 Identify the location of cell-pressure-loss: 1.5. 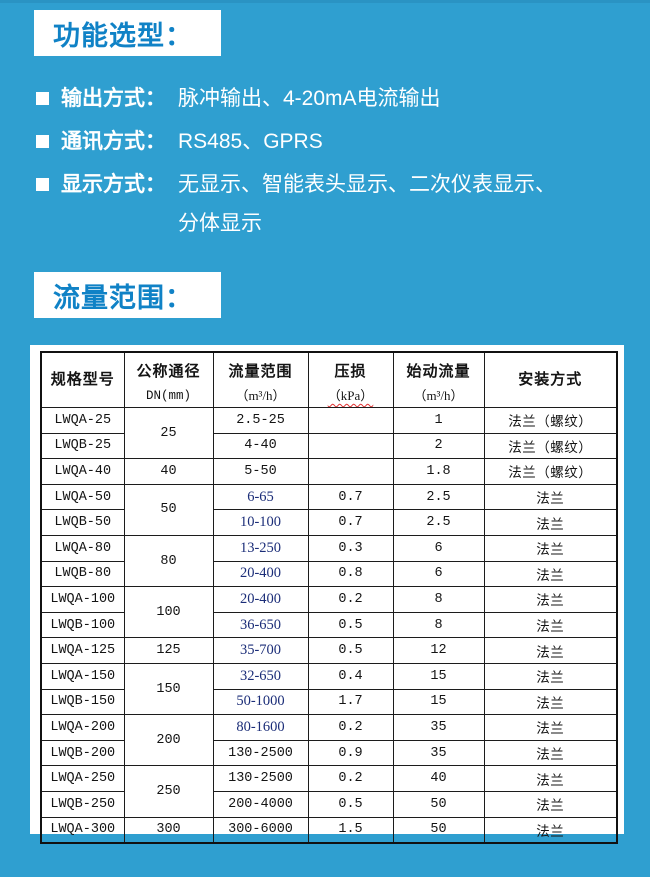
(350, 830).